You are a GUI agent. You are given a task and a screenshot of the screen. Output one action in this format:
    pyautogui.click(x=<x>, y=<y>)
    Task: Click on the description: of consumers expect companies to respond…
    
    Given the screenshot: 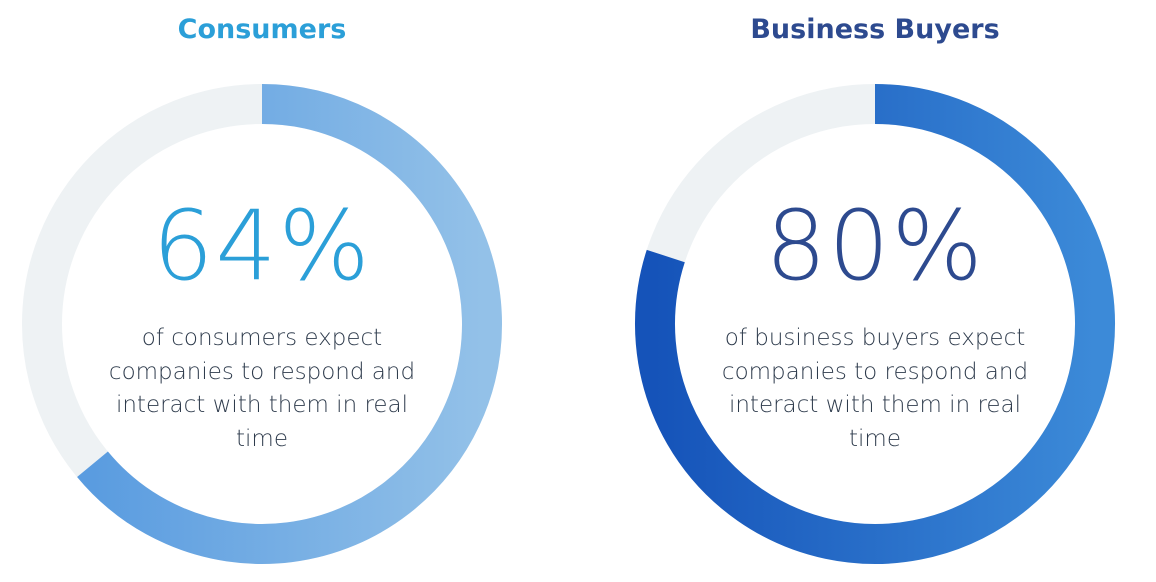 What is the action you would take?
    pyautogui.click(x=262, y=388)
    